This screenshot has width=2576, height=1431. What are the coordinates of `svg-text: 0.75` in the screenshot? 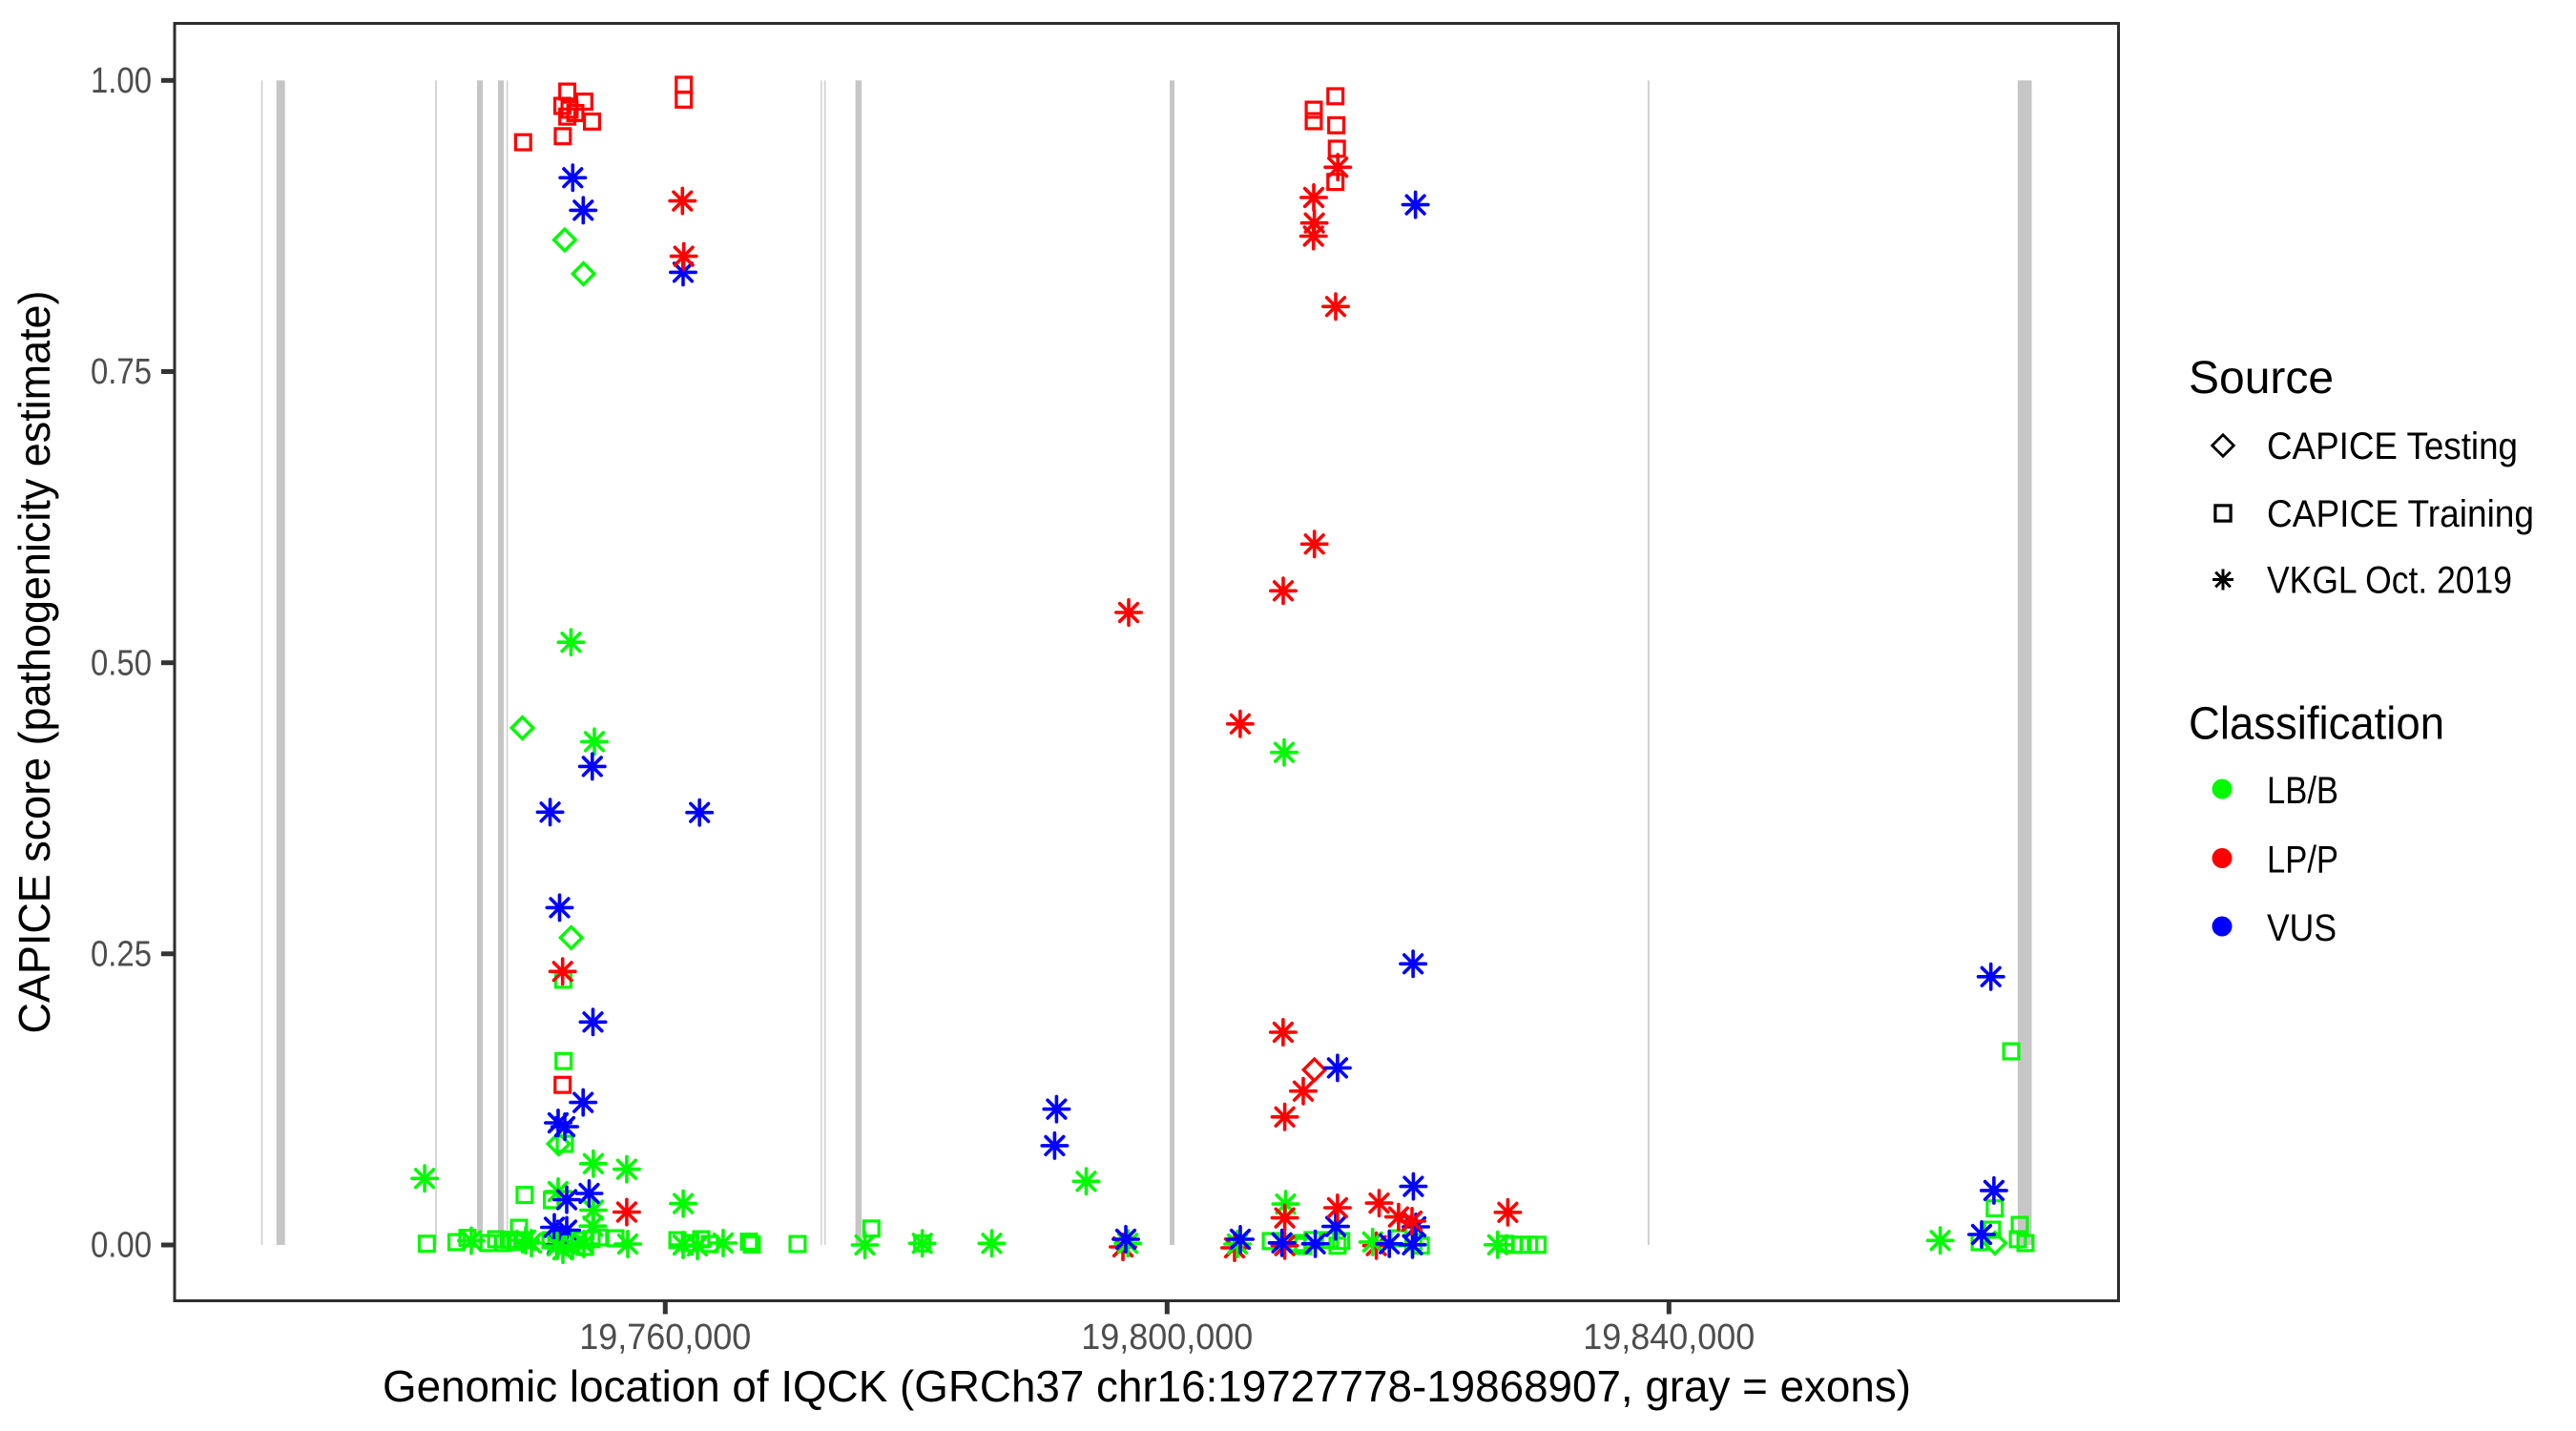 It's located at (121, 372).